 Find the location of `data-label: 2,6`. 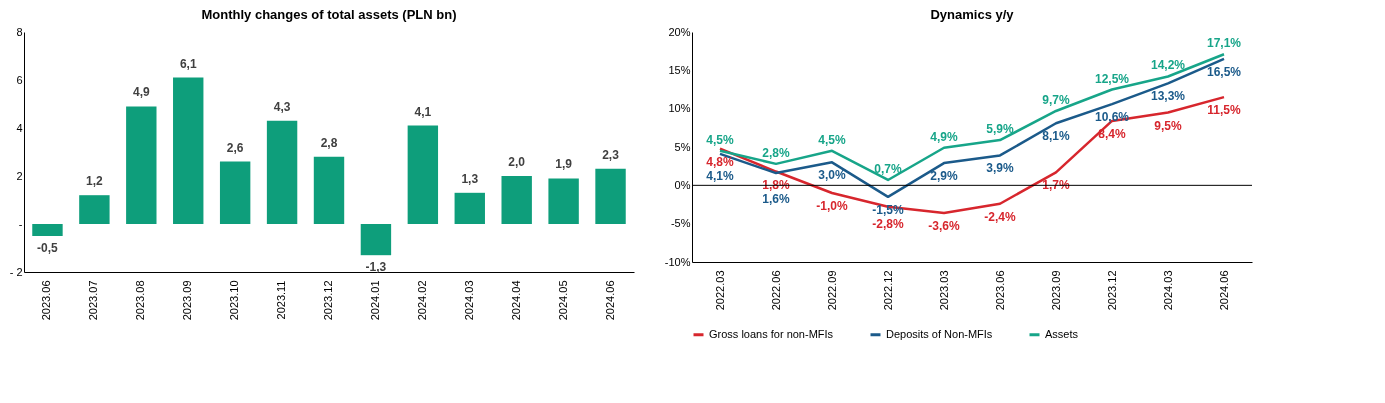

data-label: 2,6 is located at coordinates (235, 147).